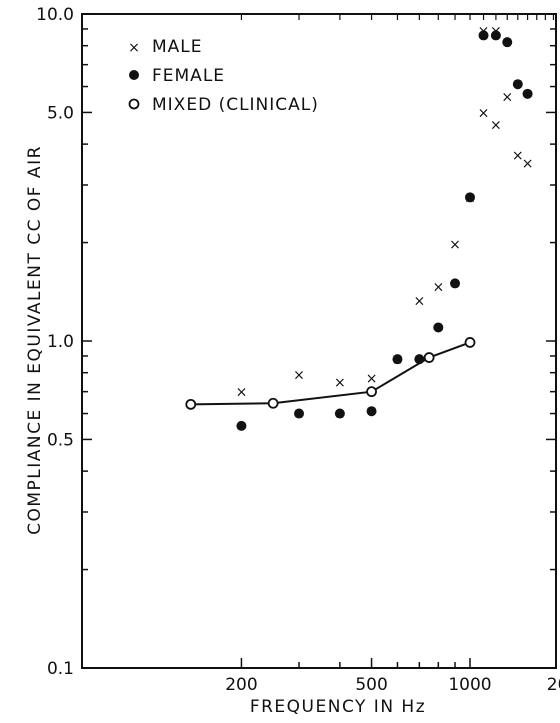 This screenshot has width=560, height=723. I want to click on y-axis-title: COMPLIANCE IN EQUIVALENT CC OF AIR, so click(35, 340).